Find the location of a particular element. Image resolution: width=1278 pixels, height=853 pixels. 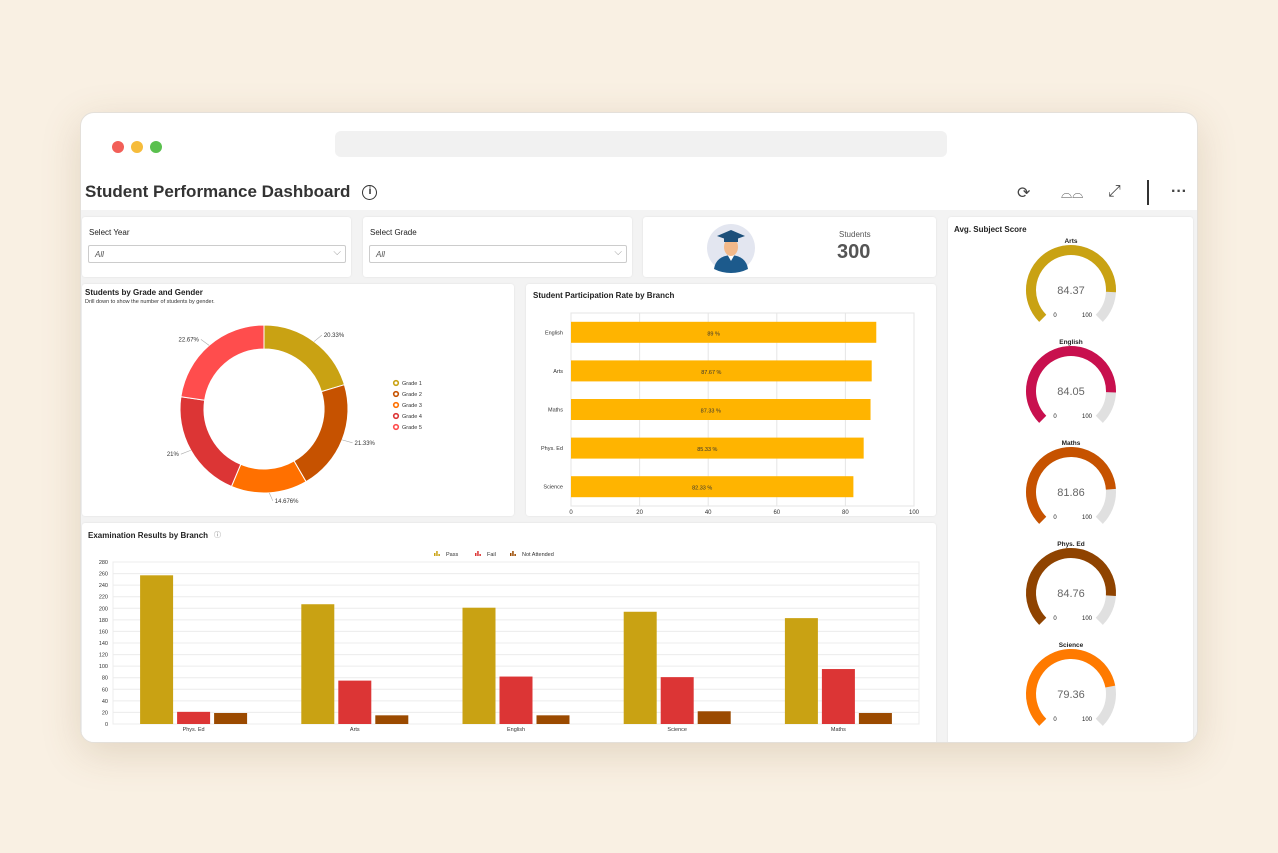

info-icon: i is located at coordinates (370, 192).